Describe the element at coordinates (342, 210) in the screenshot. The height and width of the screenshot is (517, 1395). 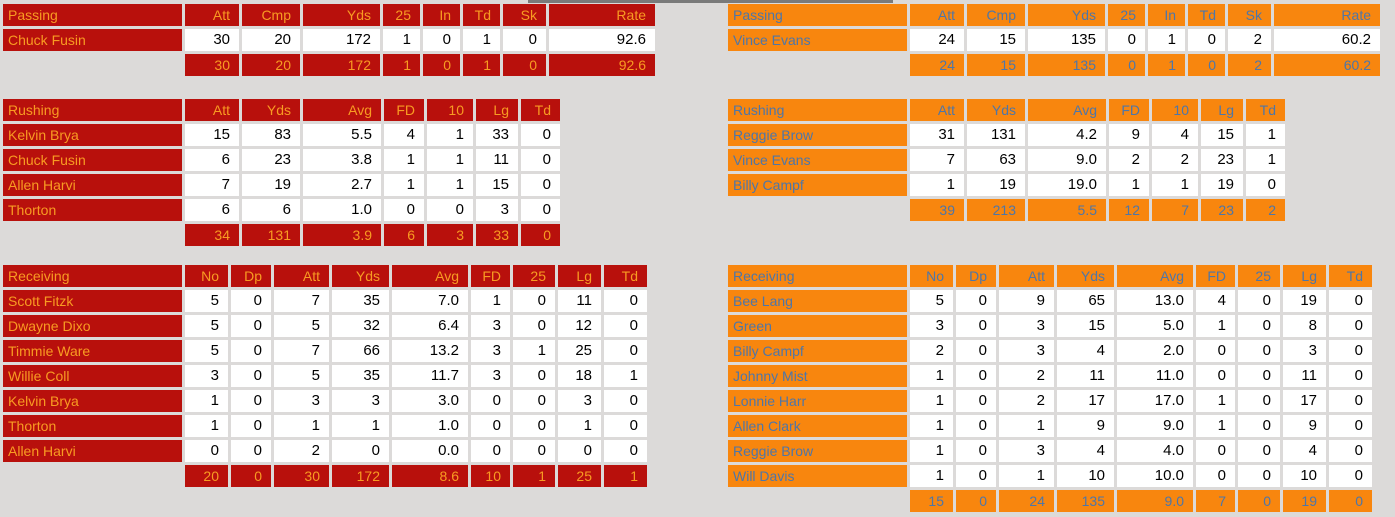
I see `stat-value: 1.0` at that location.